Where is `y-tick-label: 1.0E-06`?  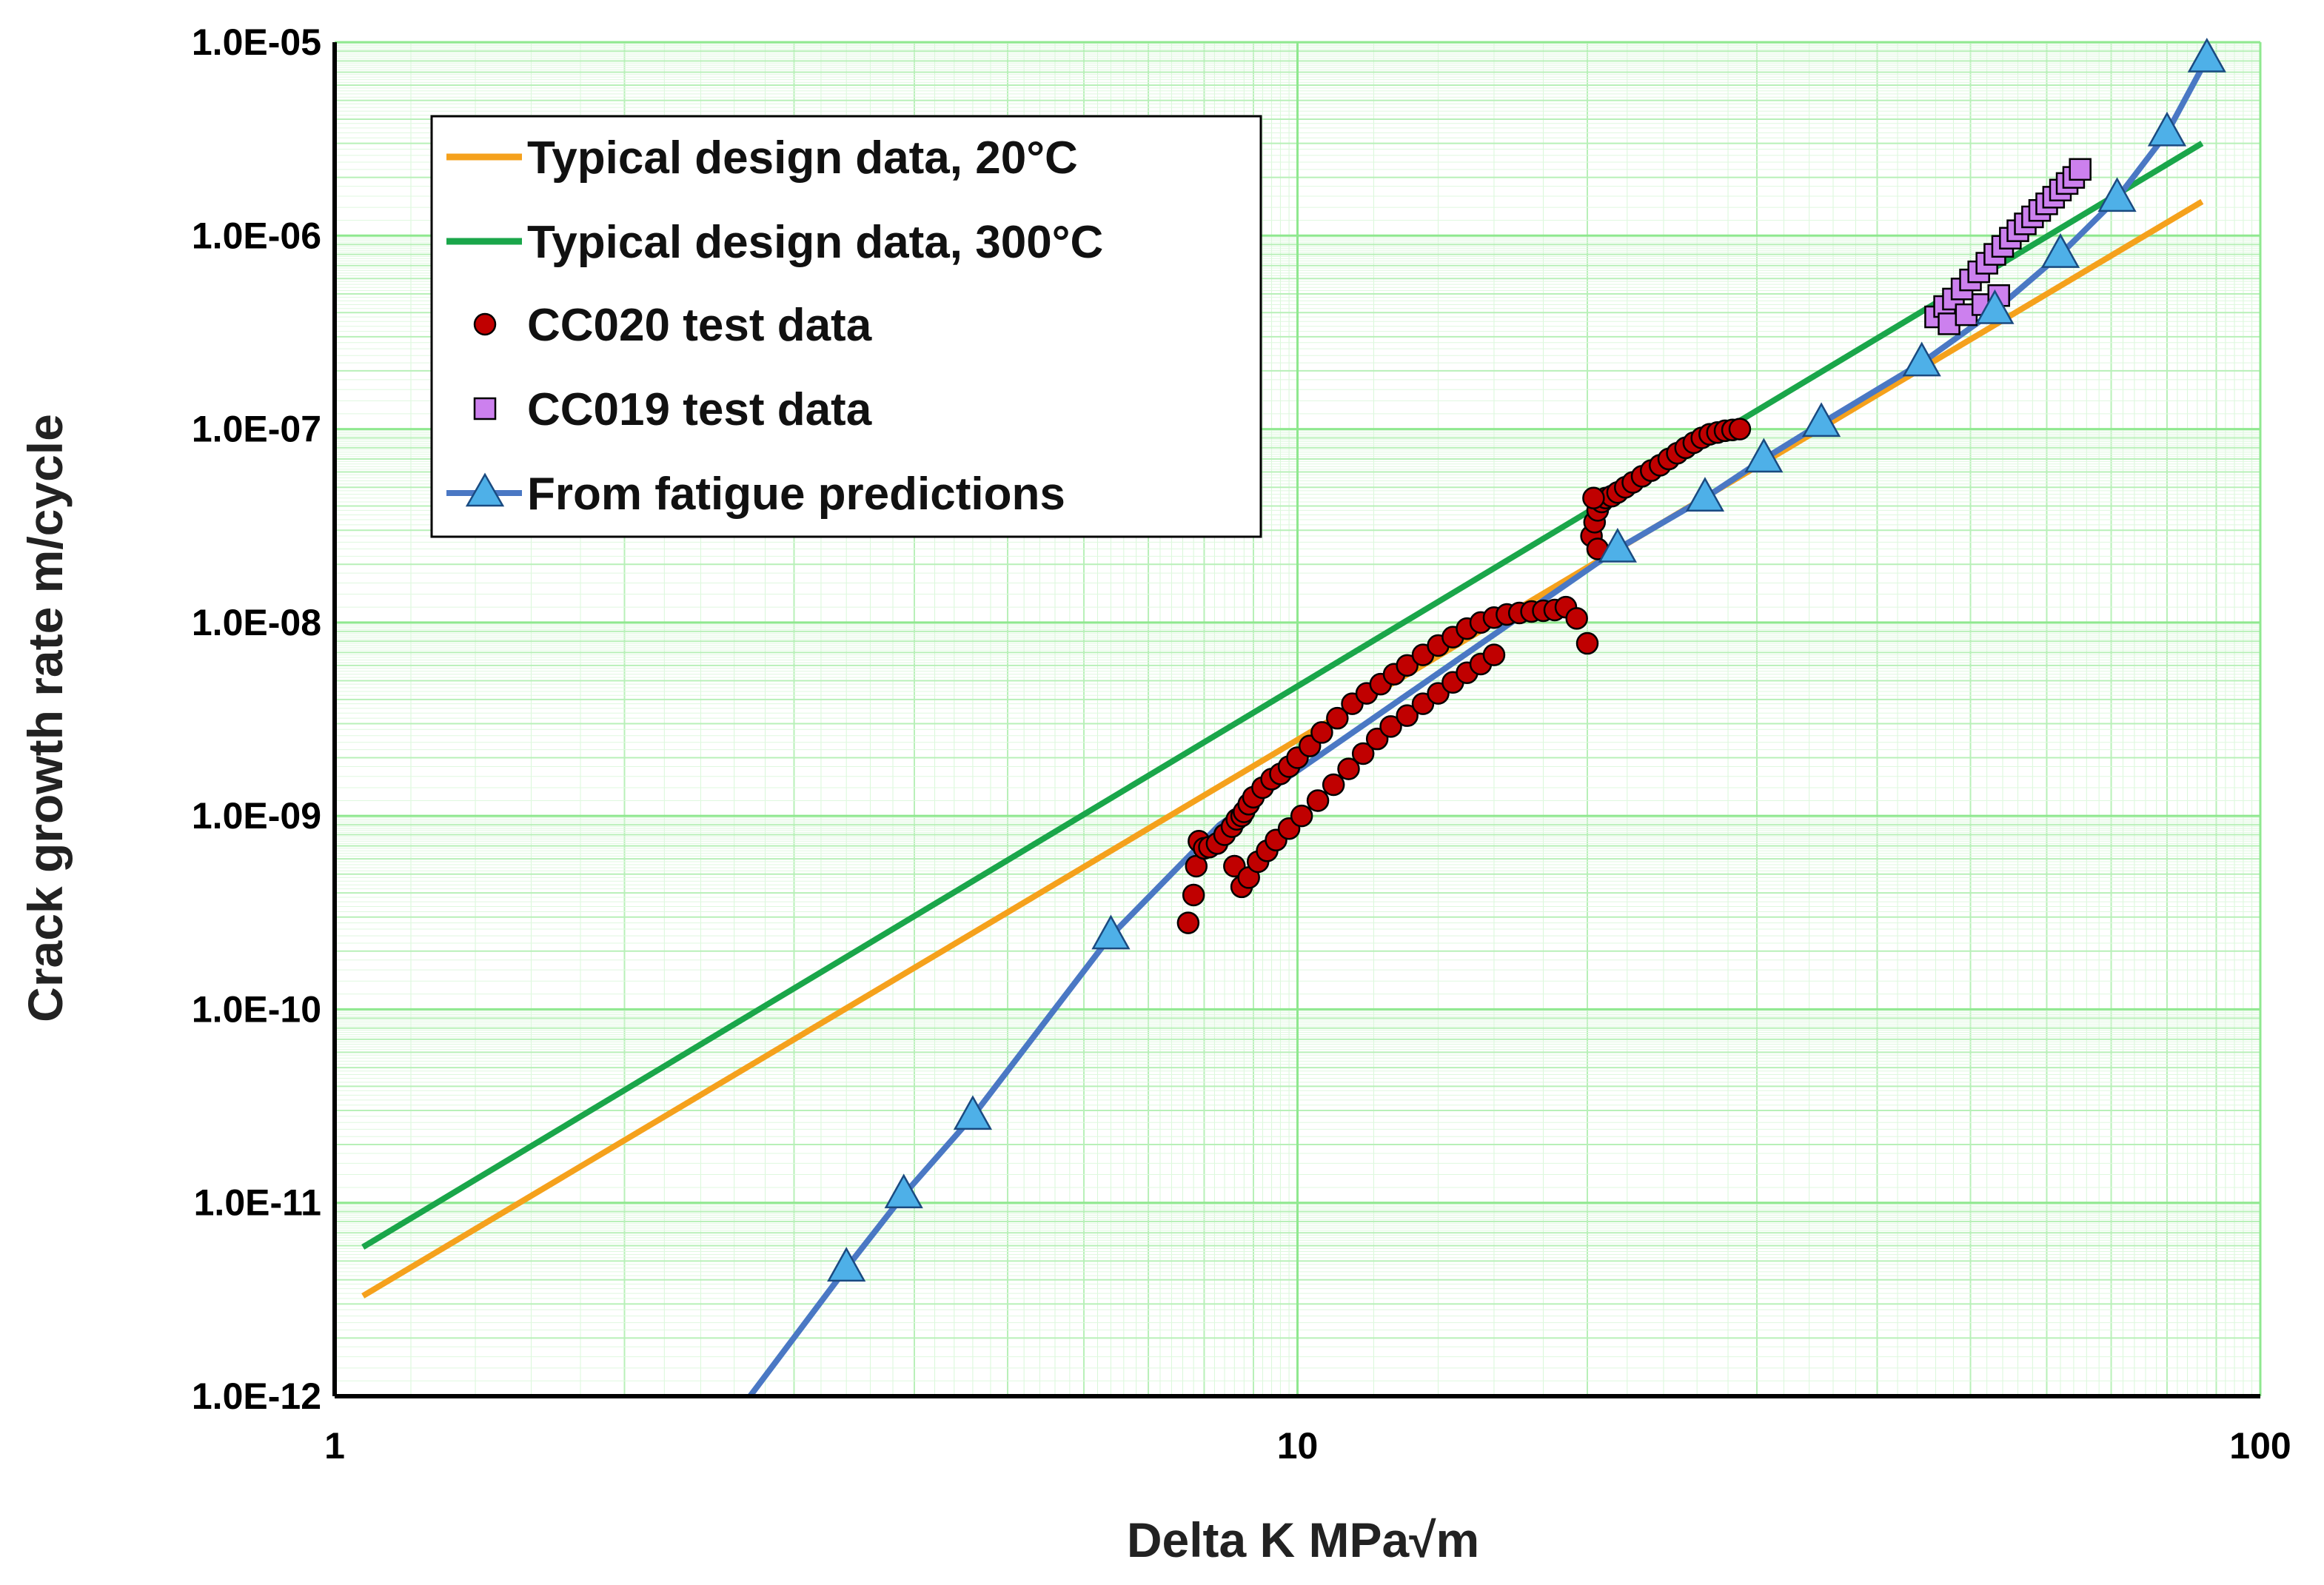 y-tick-label: 1.0E-06 is located at coordinates (256, 235).